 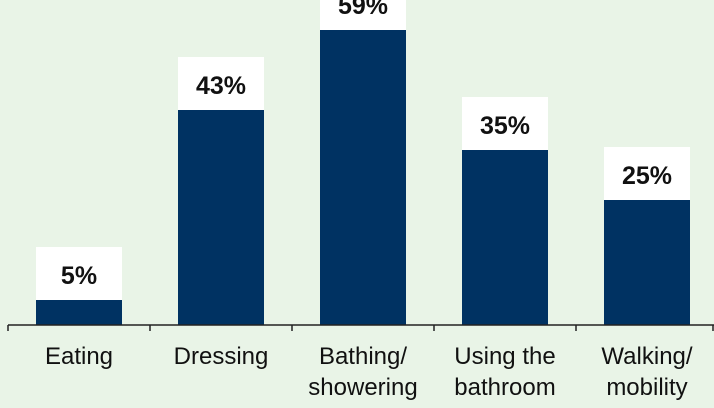 I want to click on data-label: 59%, so click(x=363, y=10).